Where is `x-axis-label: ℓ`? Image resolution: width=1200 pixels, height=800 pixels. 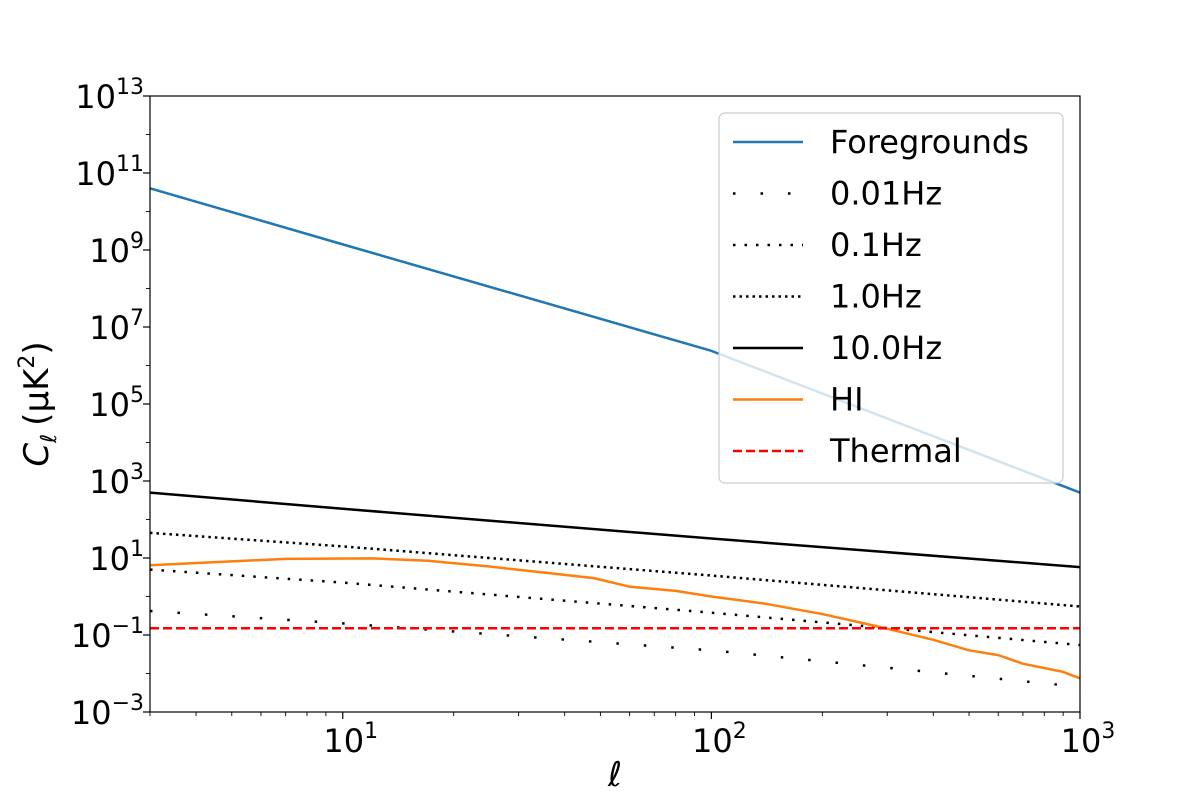
x-axis-label: ℓ is located at coordinates (614, 775).